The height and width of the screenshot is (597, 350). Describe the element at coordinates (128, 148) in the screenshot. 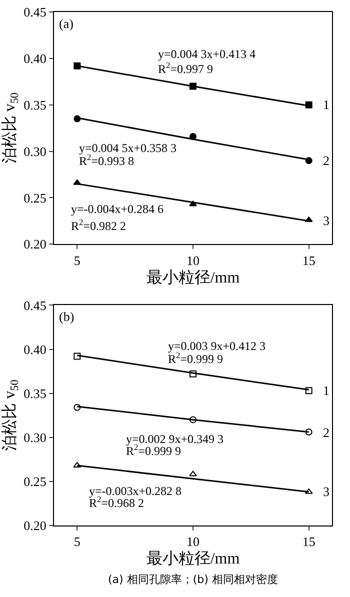

I see `annotation: y=0.004 5x+0.358 3` at that location.